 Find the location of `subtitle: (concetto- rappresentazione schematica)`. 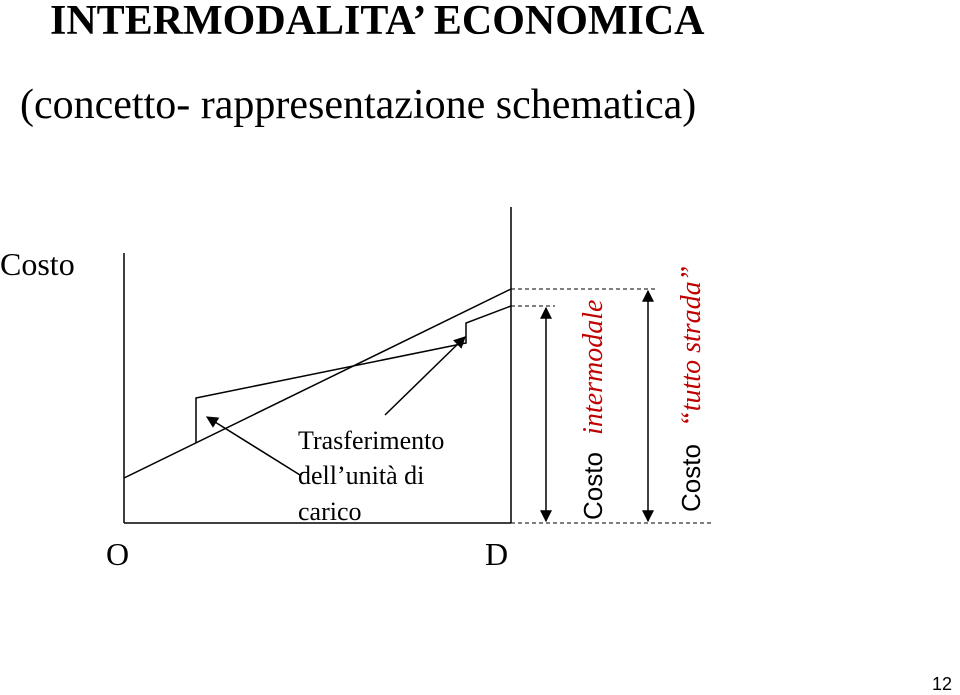

subtitle: (concetto- rappresentazione schematica) is located at coordinates (358, 105).